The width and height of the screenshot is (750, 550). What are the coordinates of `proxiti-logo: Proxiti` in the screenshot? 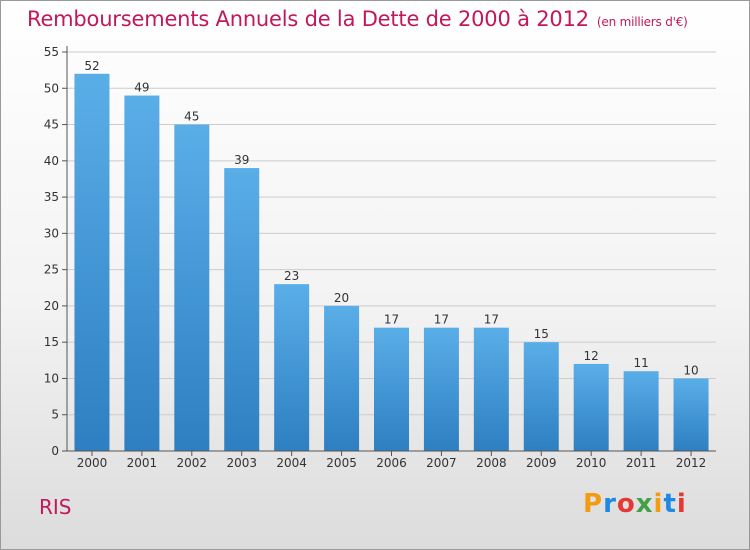 It's located at (635, 504).